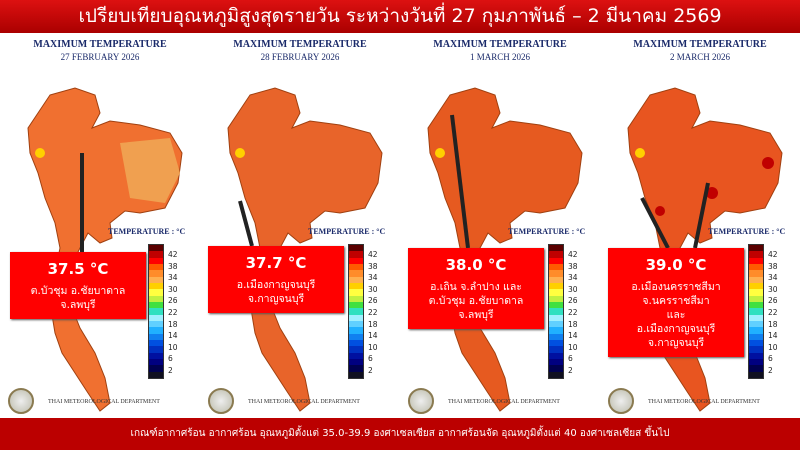  I want to click on tmd-logo, so click(21, 401).